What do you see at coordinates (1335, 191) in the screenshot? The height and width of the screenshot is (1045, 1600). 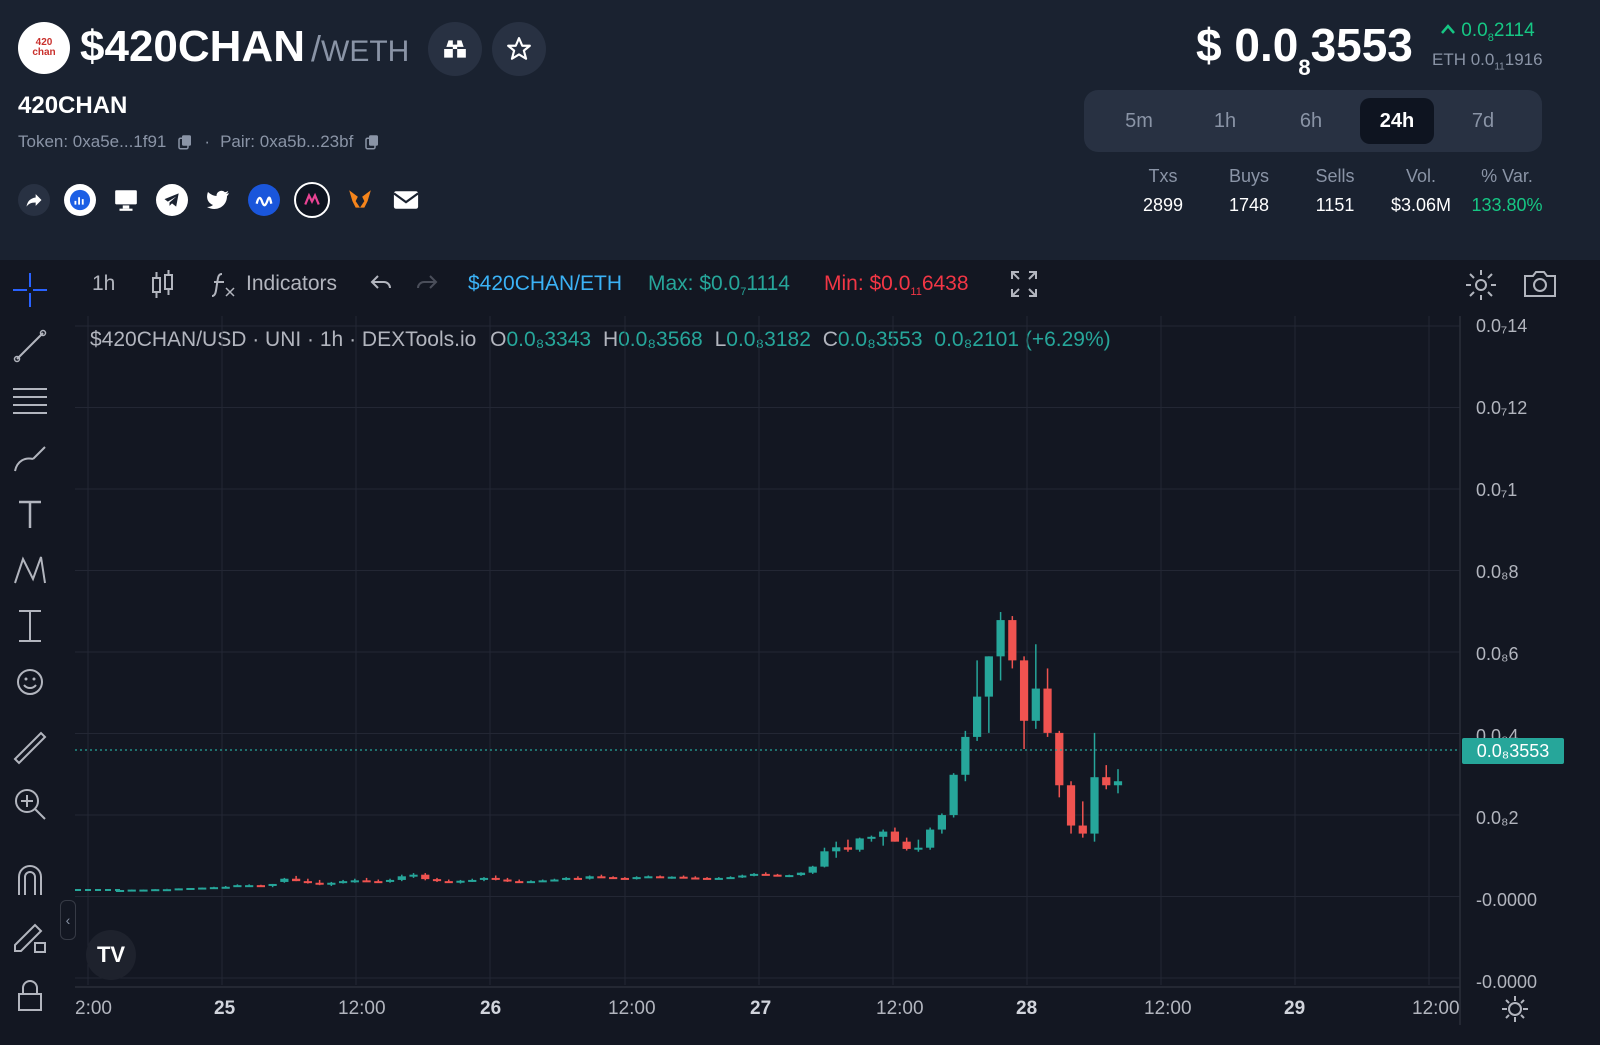 I see `stat-sells: Sells 1151` at bounding box center [1335, 191].